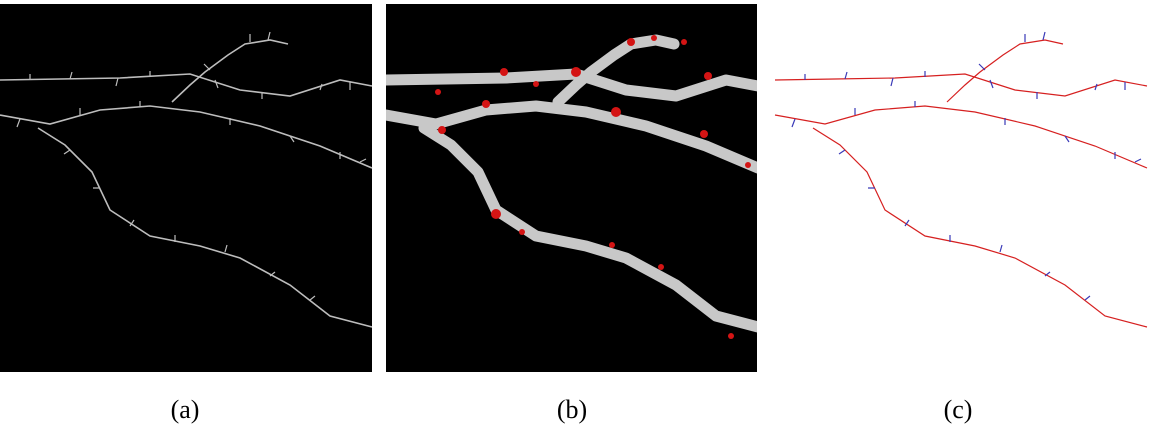 This screenshot has width=1155, height=429. Describe the element at coordinates (185, 409) in the screenshot. I see `panel-label: (a)` at that location.